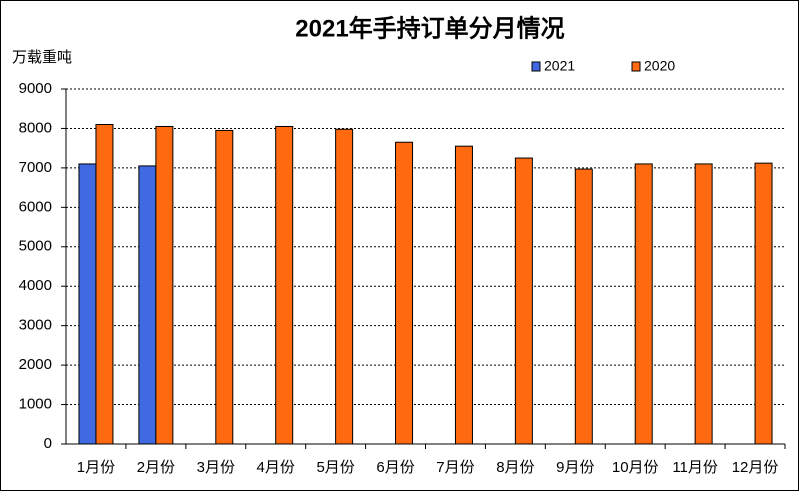  What do you see at coordinates (603, 66) in the screenshot?
I see `legend: 2021 2020` at bounding box center [603, 66].